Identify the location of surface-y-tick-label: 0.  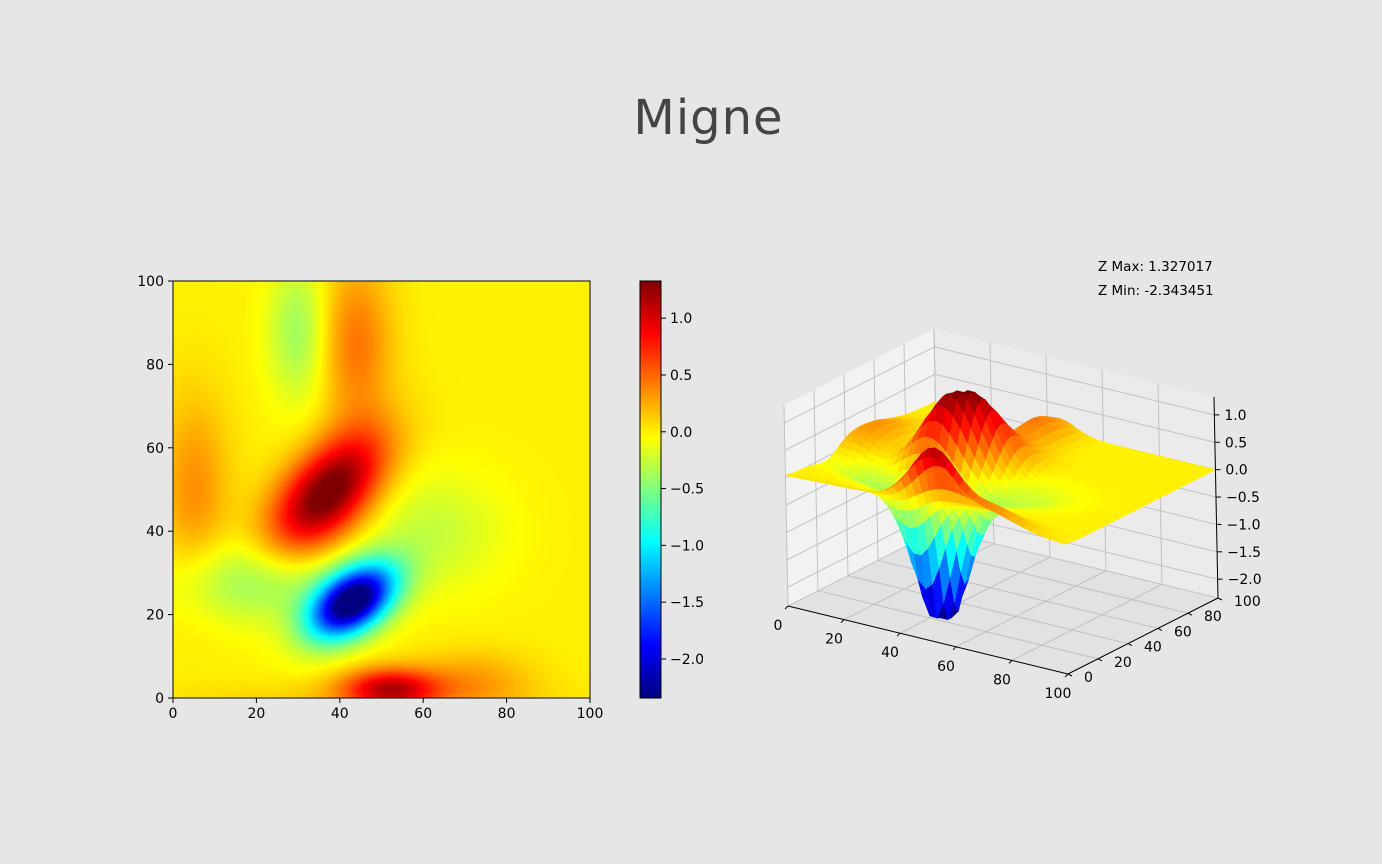
(1088, 678).